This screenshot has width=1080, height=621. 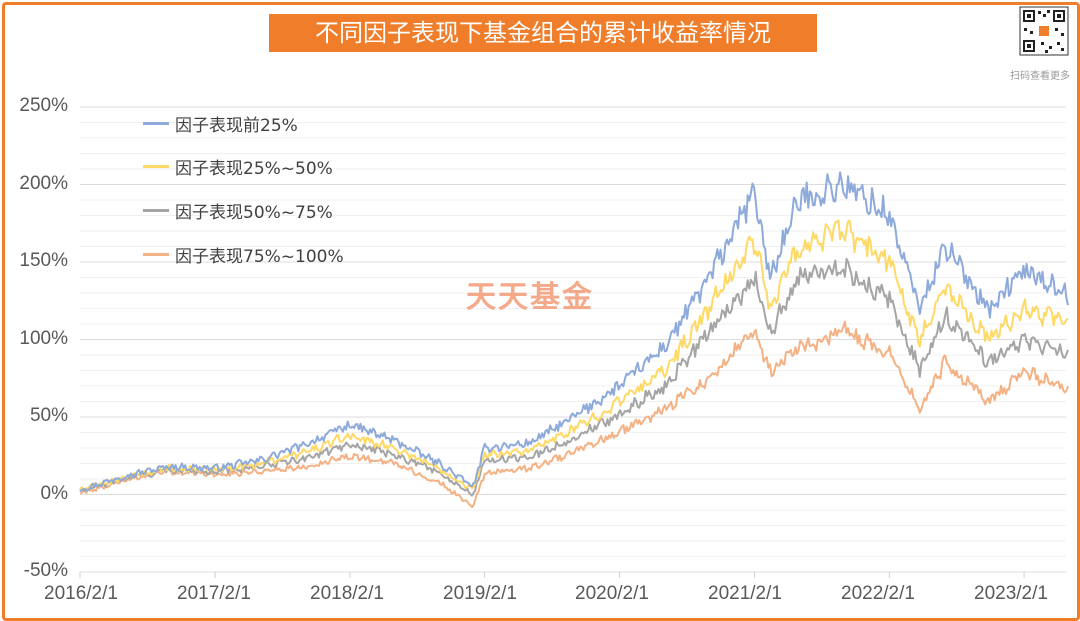 I want to click on legend-label: 因子表现75%~100%, so click(x=259, y=257).